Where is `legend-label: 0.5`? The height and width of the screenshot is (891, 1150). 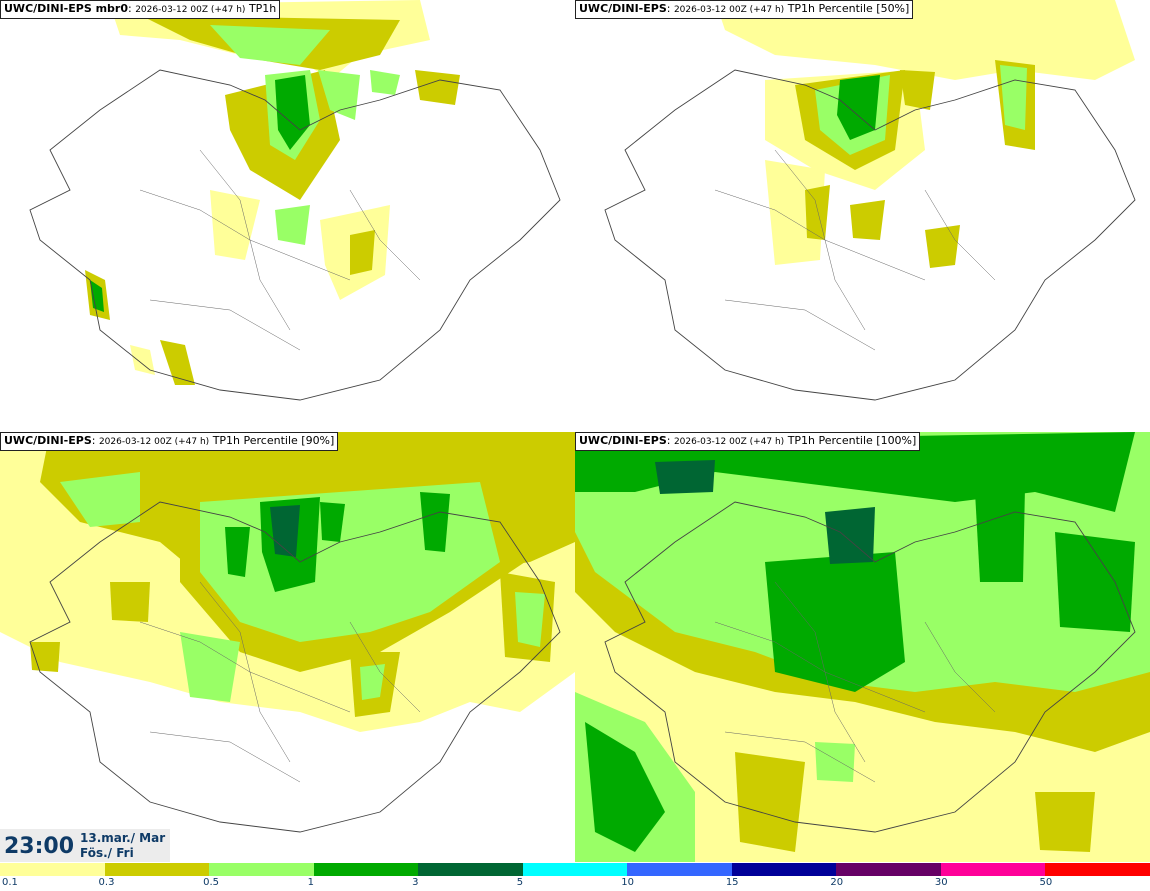 legend-label: 0.5 is located at coordinates (211, 882).